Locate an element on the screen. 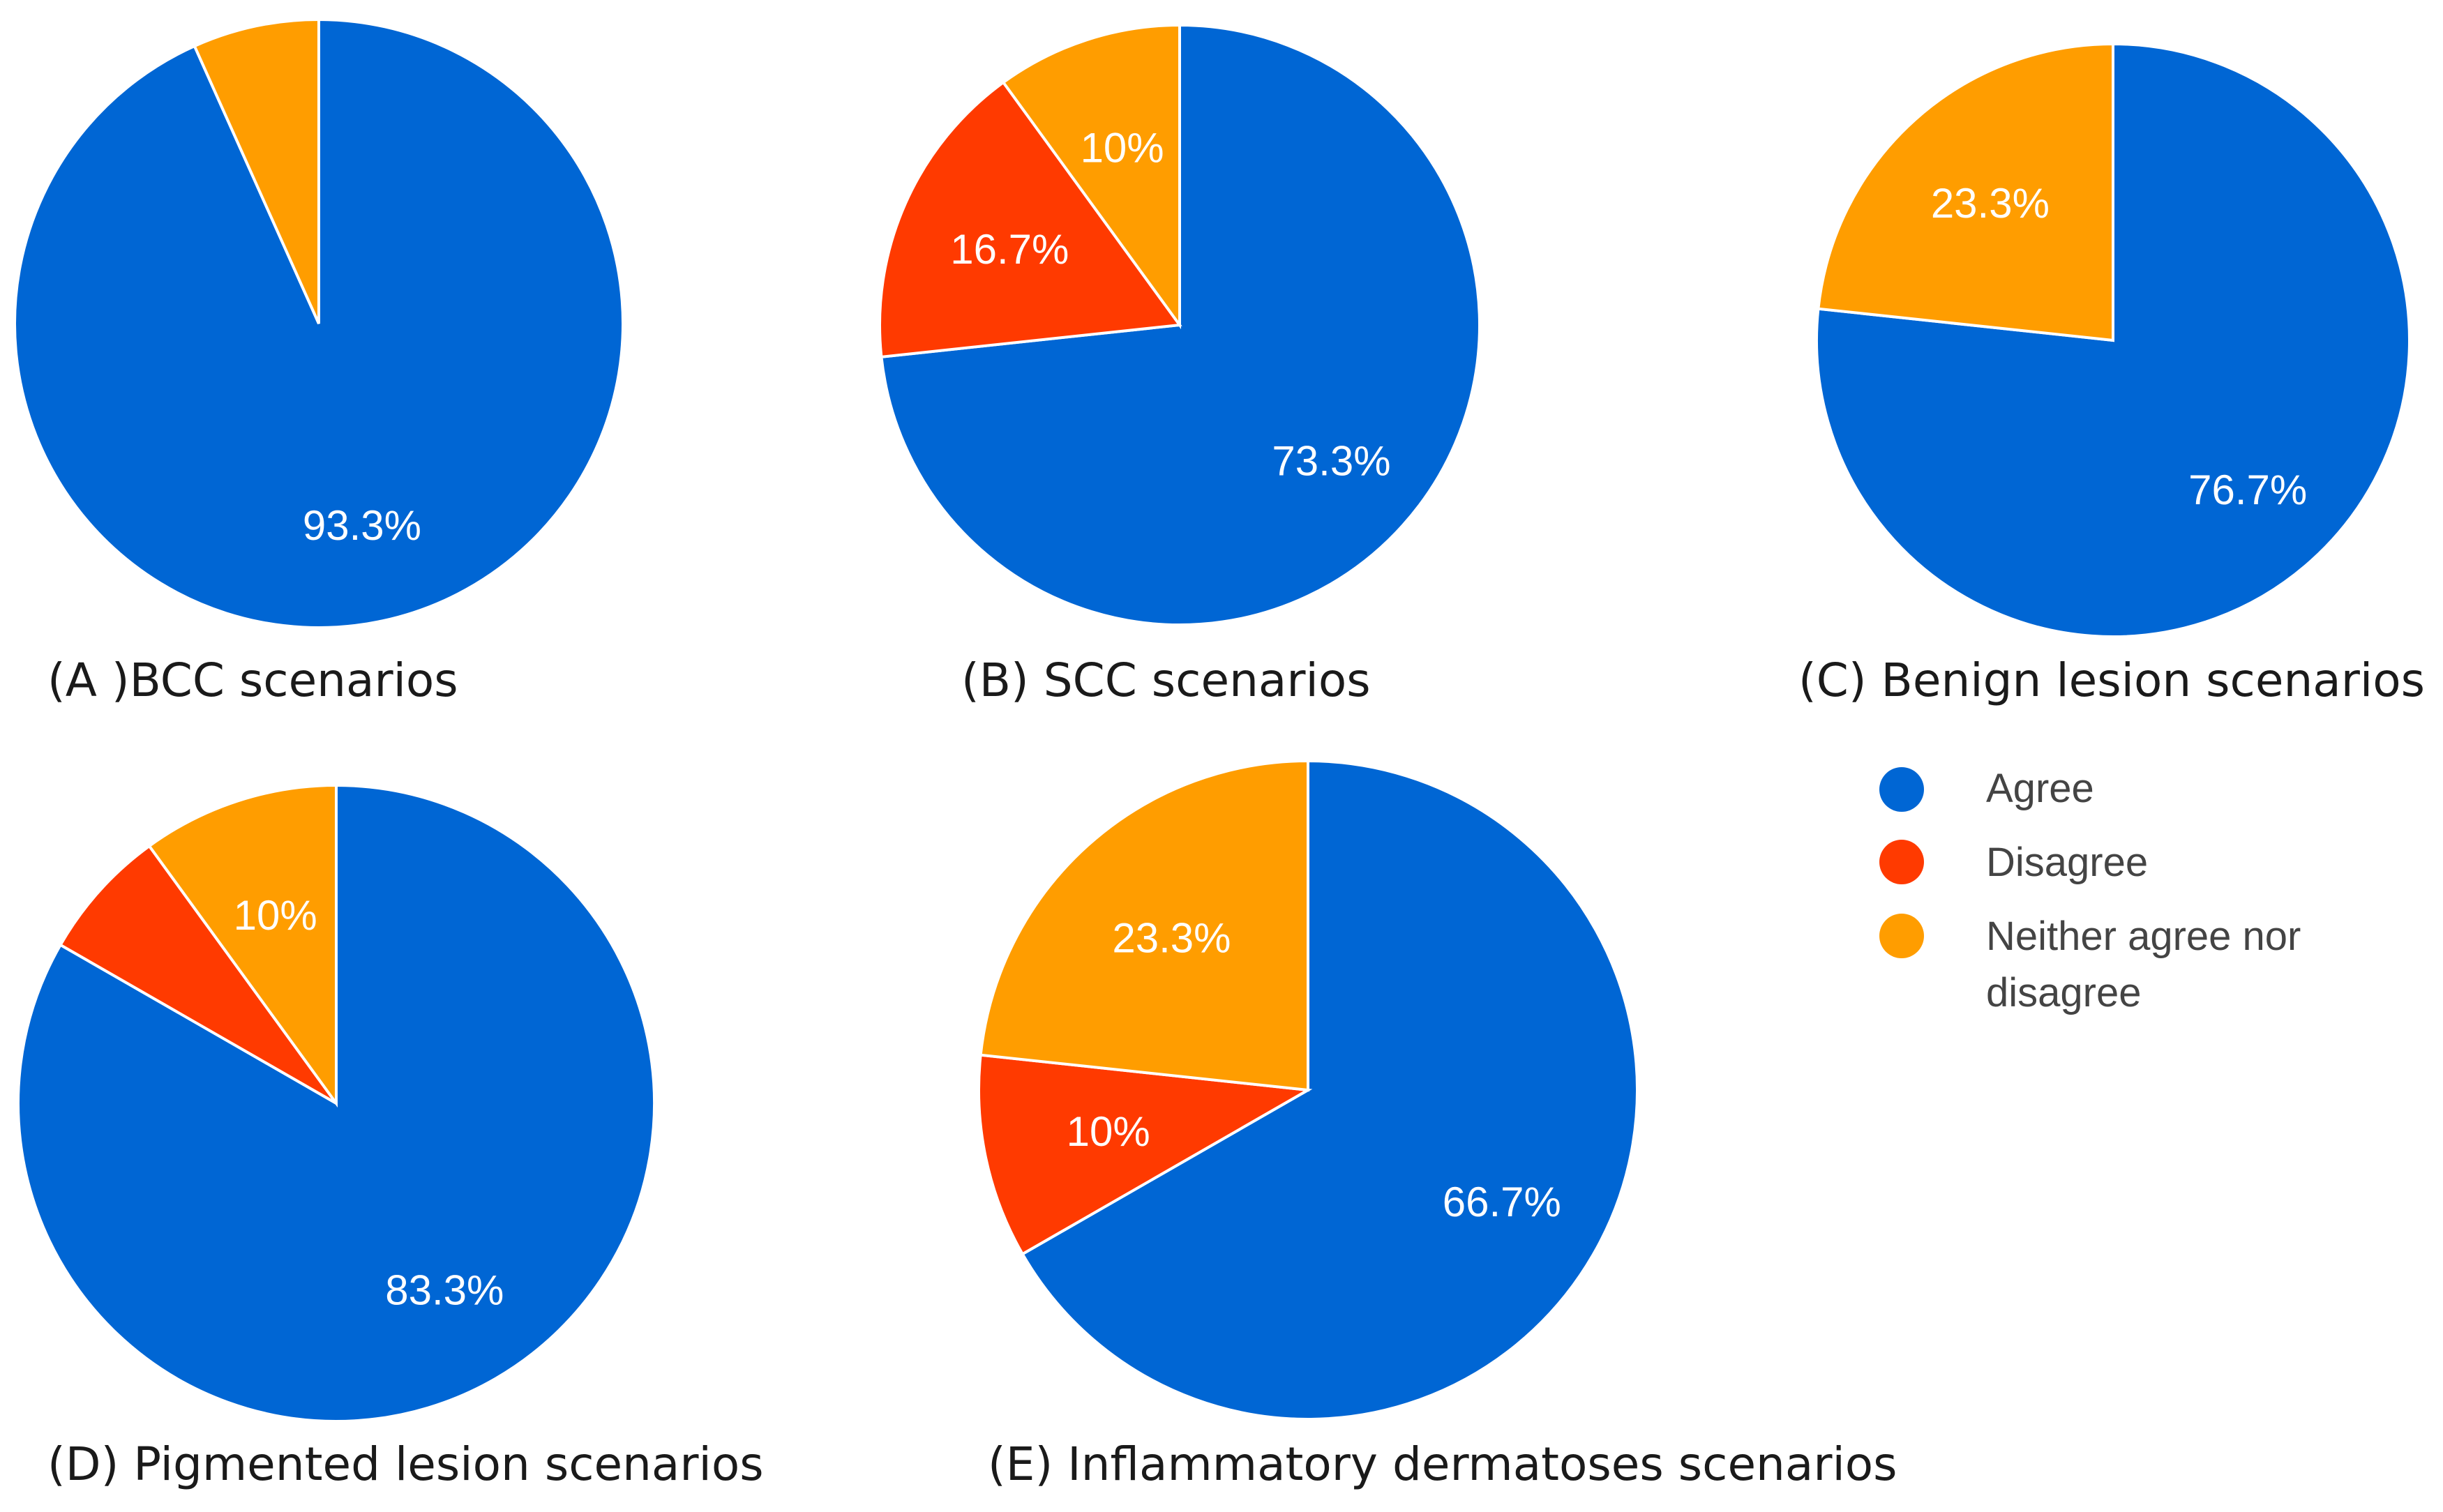 This screenshot has height=1512, width=2443. pie-c-slice-neither is located at coordinates (1965, 192).